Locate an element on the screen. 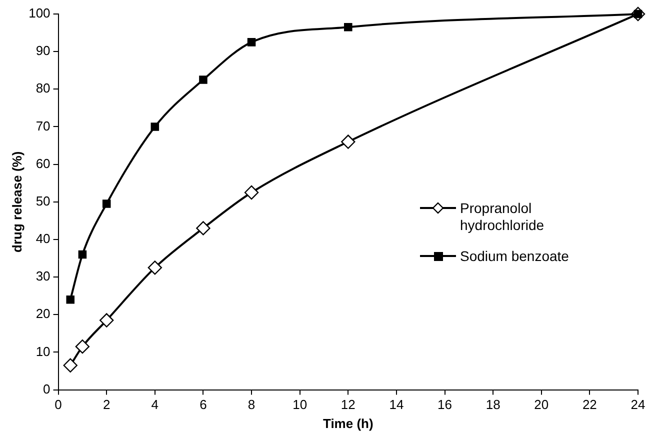  x-tick-label: 0 is located at coordinates (58, 404).